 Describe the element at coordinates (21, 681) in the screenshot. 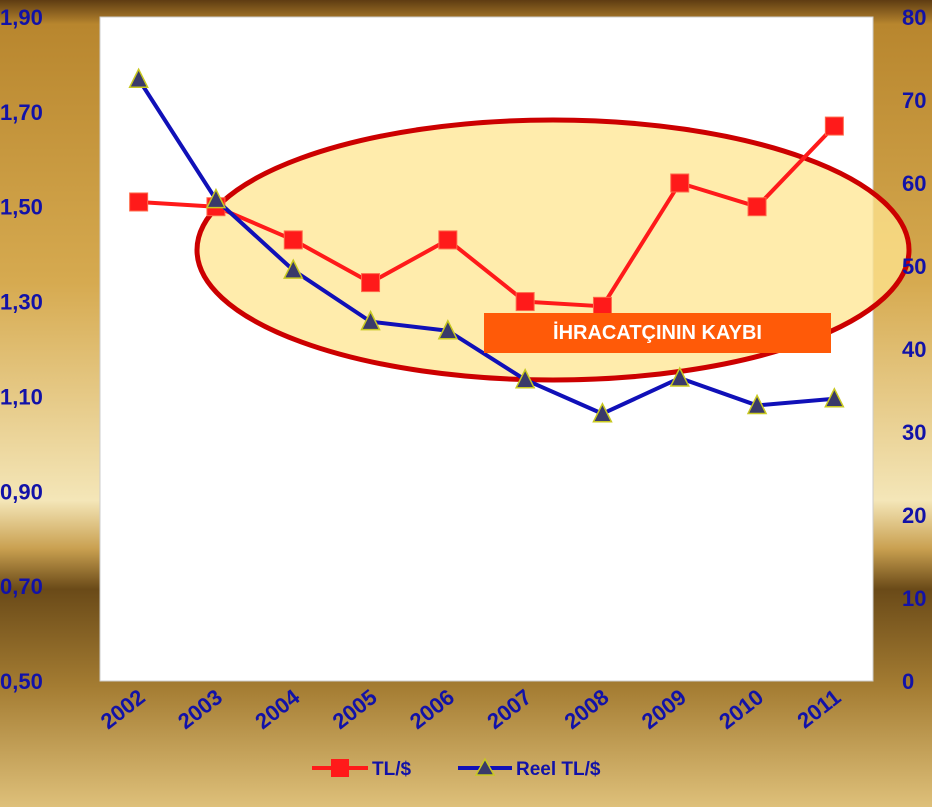

I see `y-left-tick-label: 0,50` at that location.